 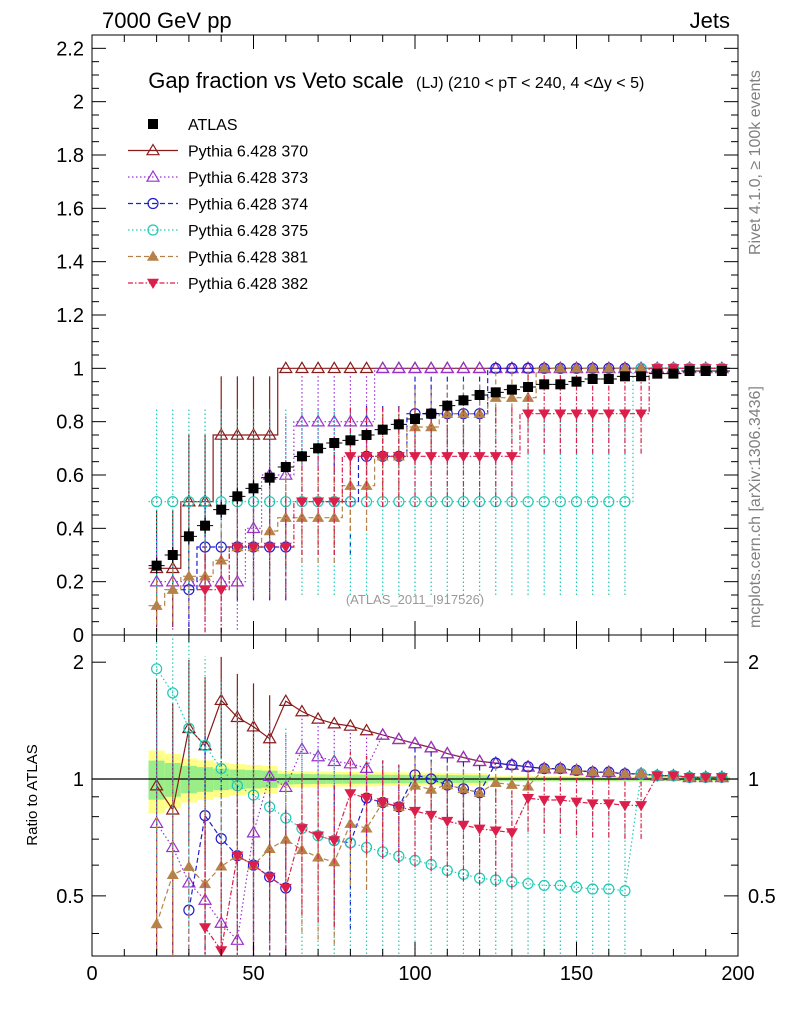 What do you see at coordinates (710, 20) in the screenshot?
I see `header-jets-label: Jets` at bounding box center [710, 20].